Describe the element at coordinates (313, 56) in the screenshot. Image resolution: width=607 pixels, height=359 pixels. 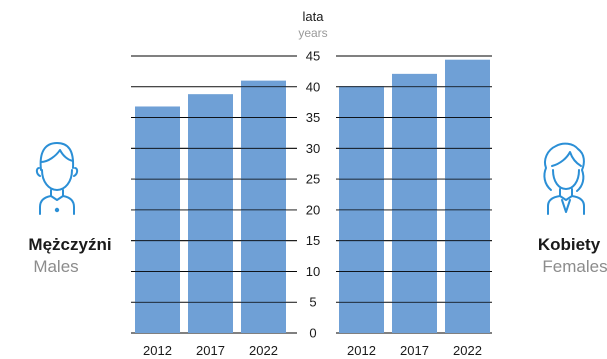
I see `y-tick-label: 45` at that location.